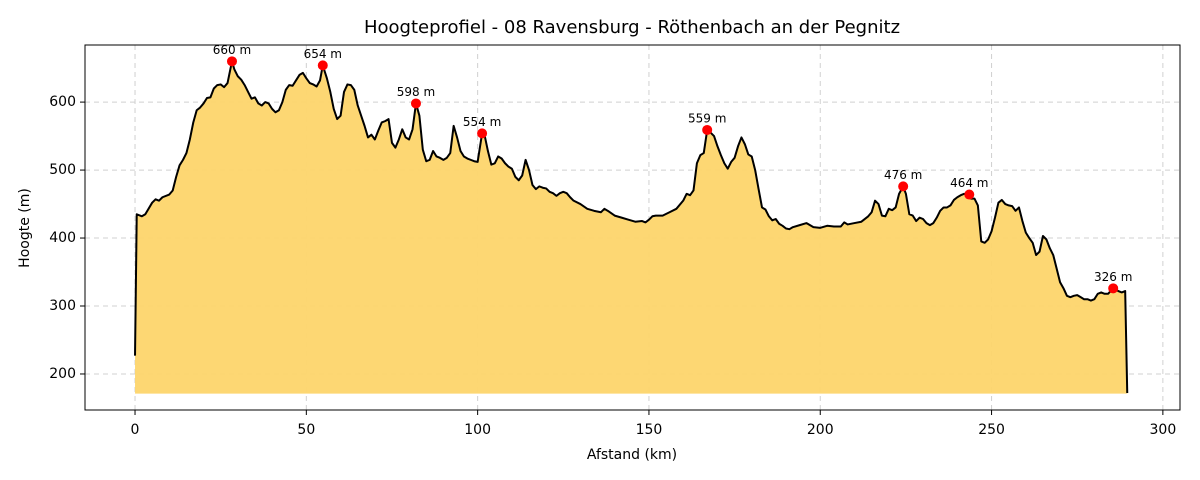 Image resolution: width=1200 pixels, height=480 pixels. What do you see at coordinates (707, 118) in the screenshot?
I see `peak-label: 559 m` at bounding box center [707, 118].